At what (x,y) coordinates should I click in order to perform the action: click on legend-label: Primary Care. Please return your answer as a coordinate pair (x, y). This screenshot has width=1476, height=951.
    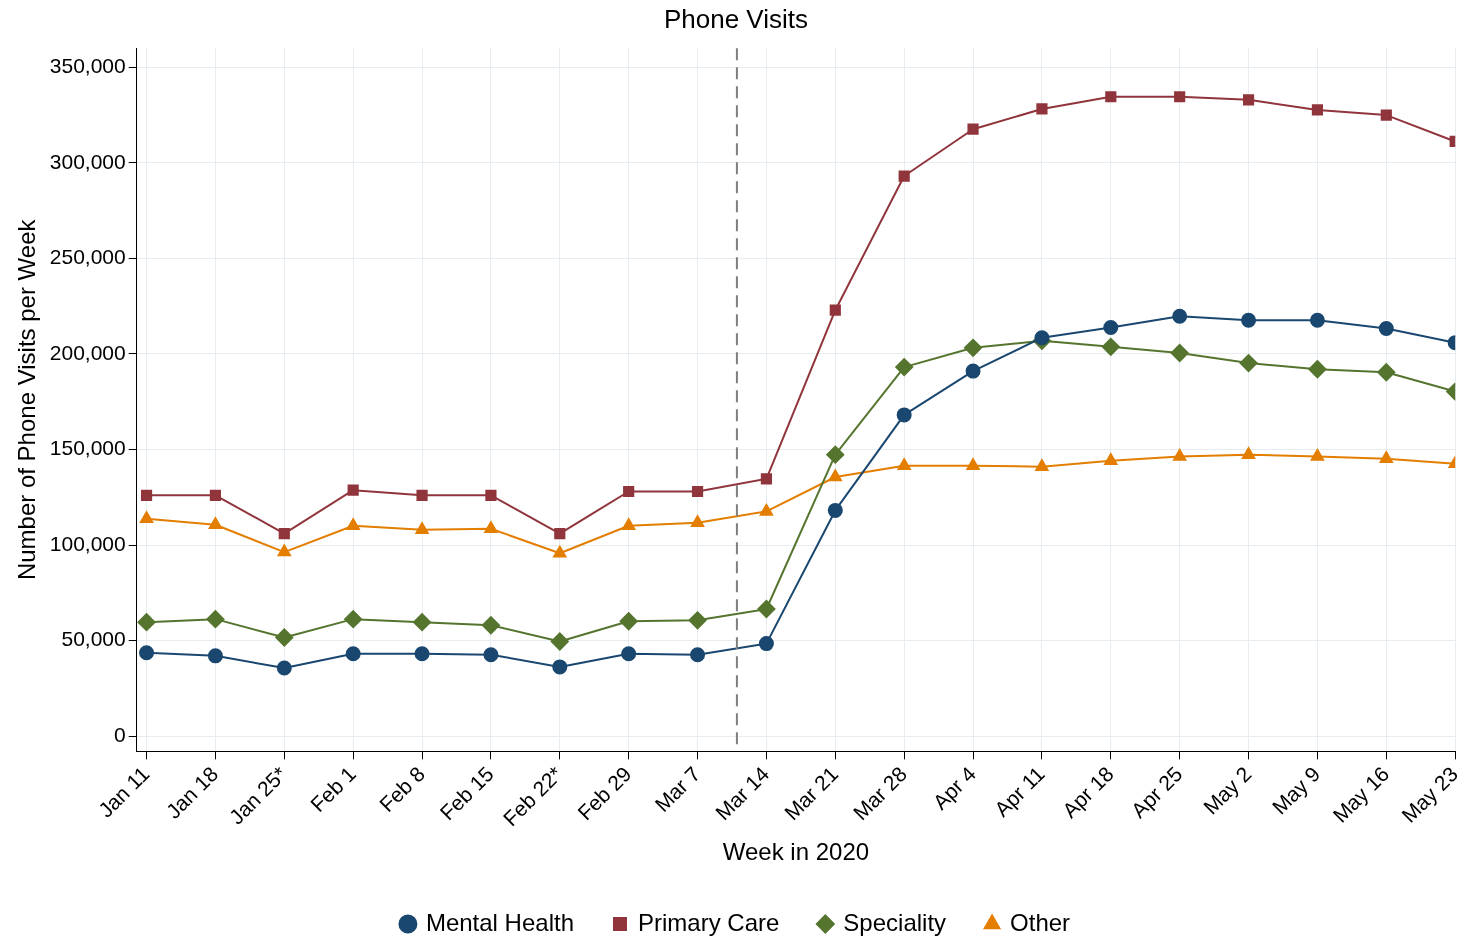
    Looking at the image, I should click on (708, 922).